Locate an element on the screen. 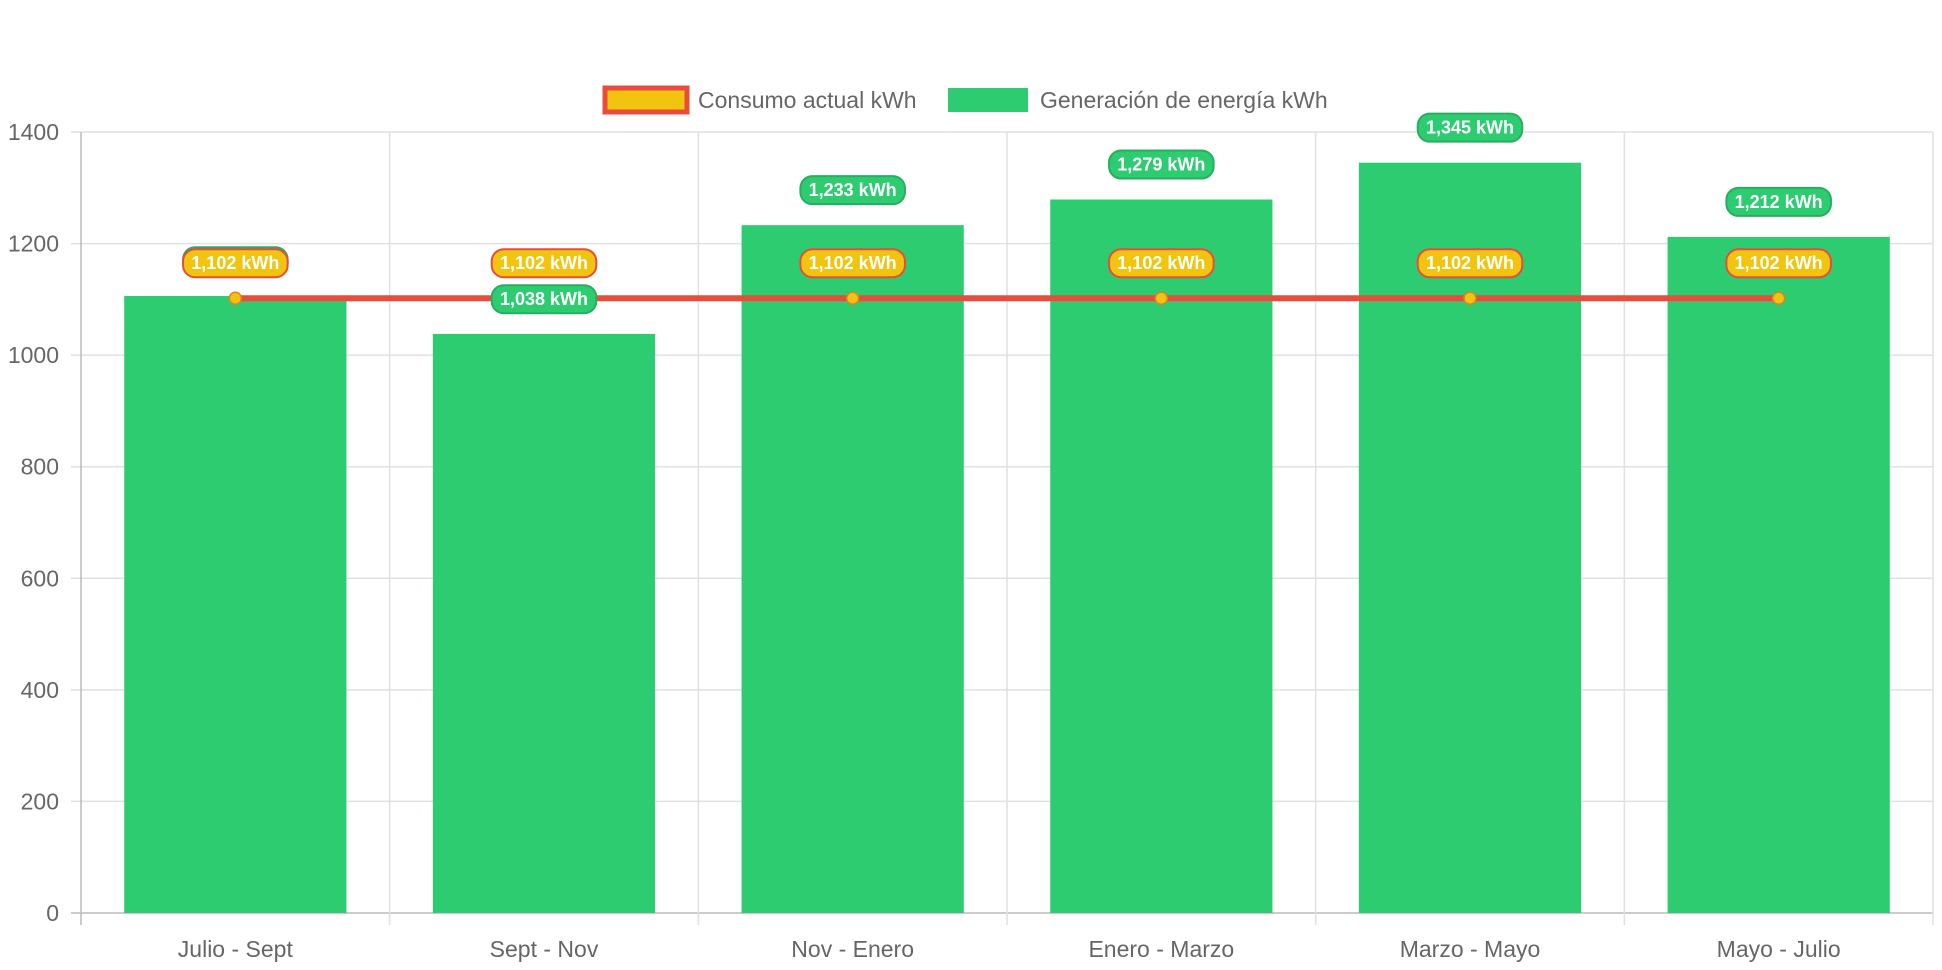  bar-data-label-text: 1,038 kWh is located at coordinates (544, 299).